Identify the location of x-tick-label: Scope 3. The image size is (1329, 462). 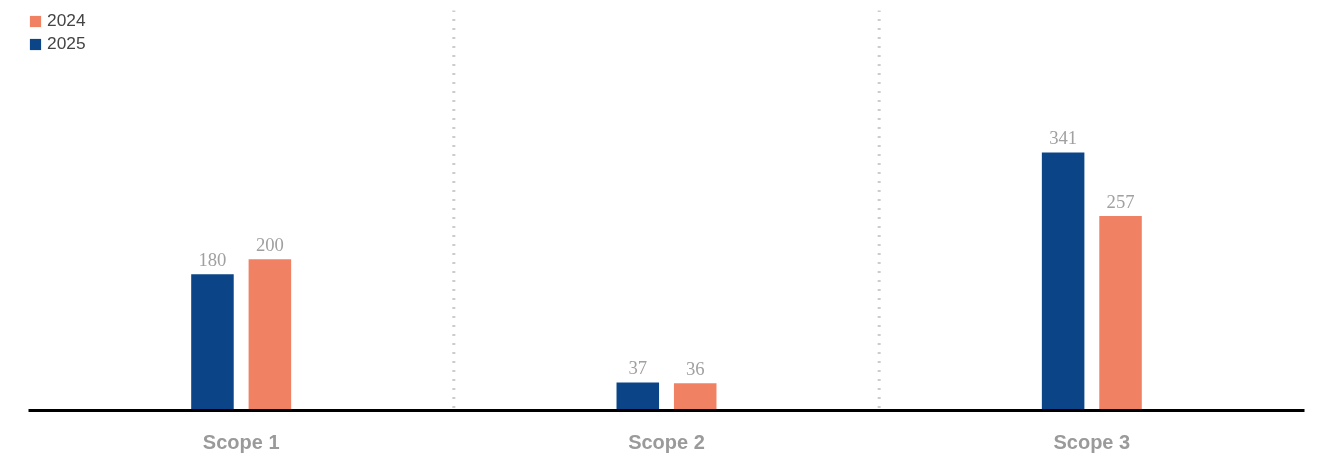
(1092, 441).